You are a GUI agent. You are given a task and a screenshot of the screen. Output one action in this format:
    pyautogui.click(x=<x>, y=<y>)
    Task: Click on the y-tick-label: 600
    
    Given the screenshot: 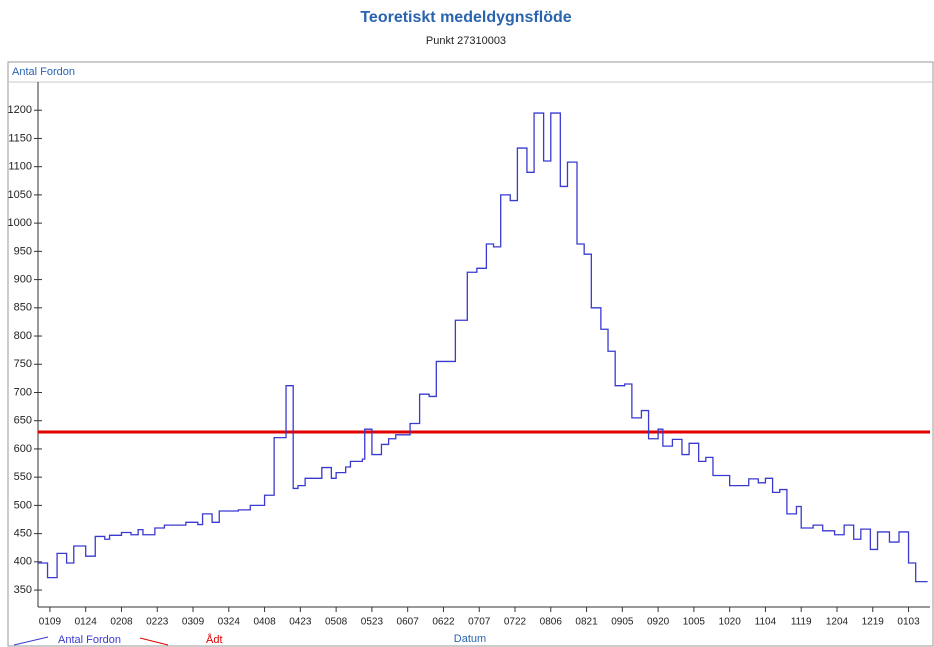 What is the action you would take?
    pyautogui.click(x=23, y=449)
    